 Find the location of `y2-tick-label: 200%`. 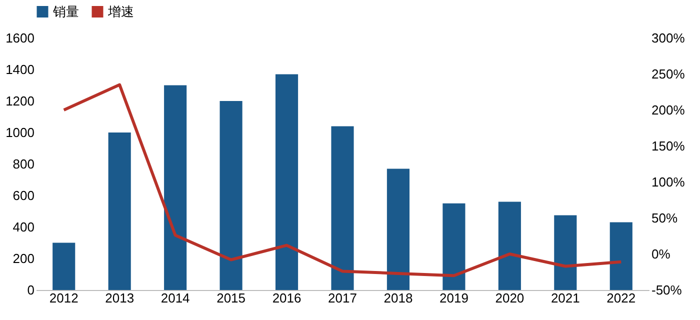

y2-tick-label: 200% is located at coordinates (669, 110).